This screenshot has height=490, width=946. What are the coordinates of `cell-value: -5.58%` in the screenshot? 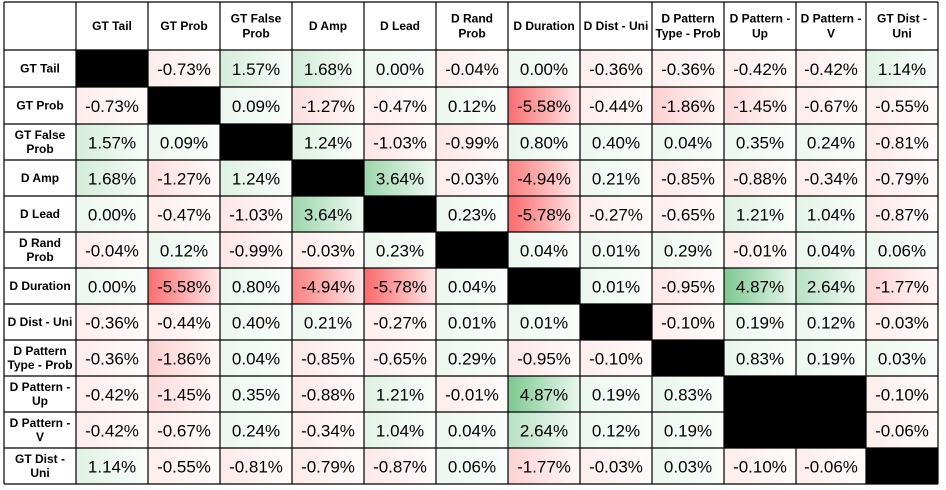 It's located at (544, 106).